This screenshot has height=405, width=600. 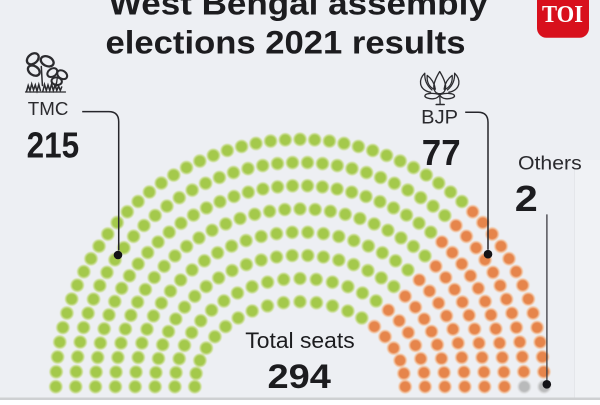 I want to click on svg-text: 215, so click(x=53, y=145).